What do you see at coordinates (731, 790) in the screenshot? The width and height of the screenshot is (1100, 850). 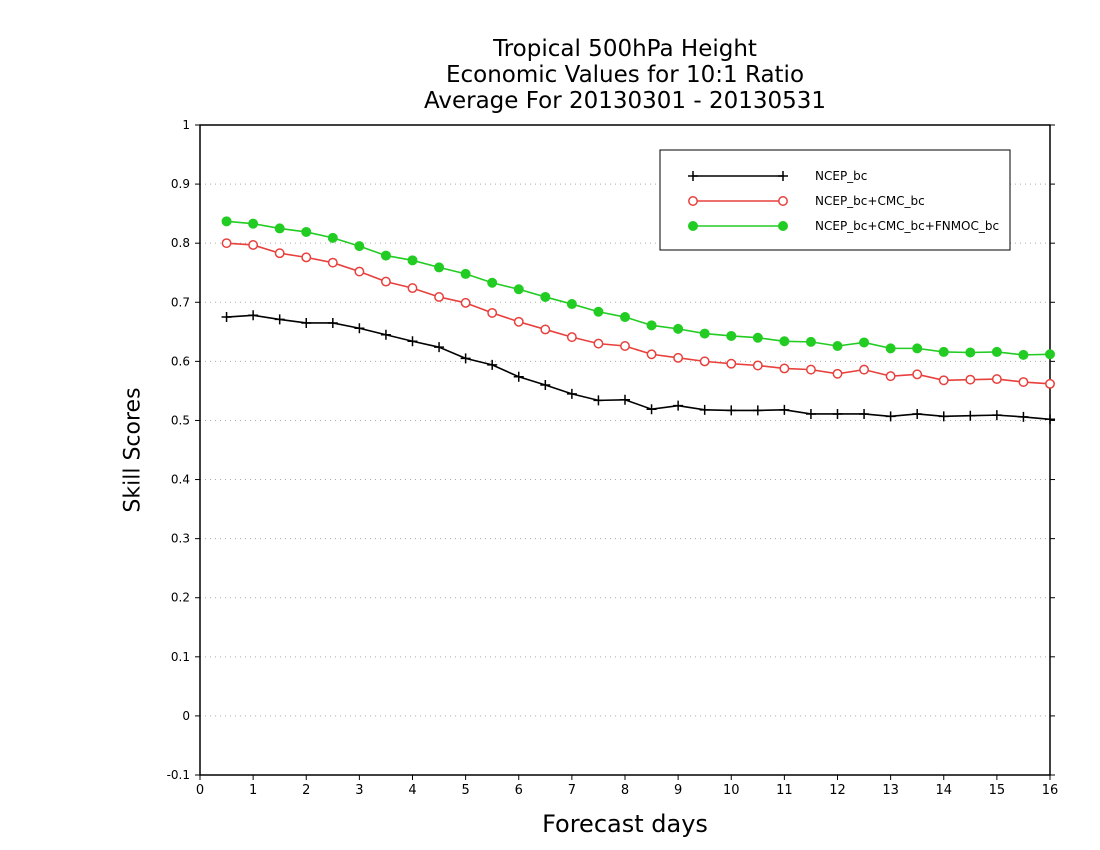 I see `x-tick-label: 10` at bounding box center [731, 790].